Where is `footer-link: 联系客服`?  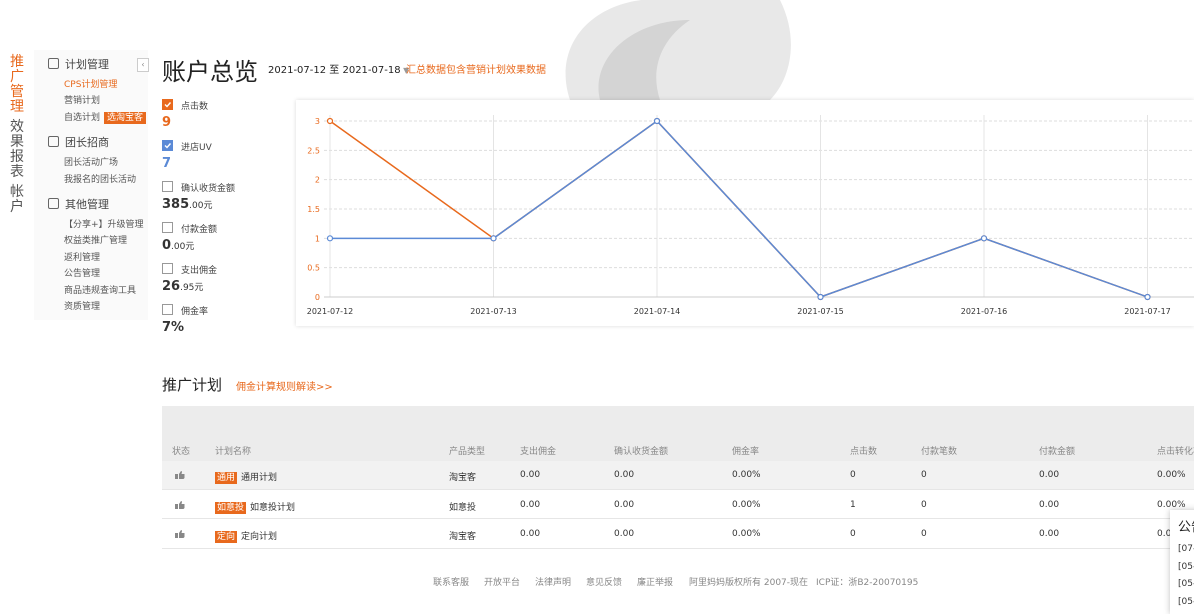
footer-link: 联系客服 is located at coordinates (451, 583).